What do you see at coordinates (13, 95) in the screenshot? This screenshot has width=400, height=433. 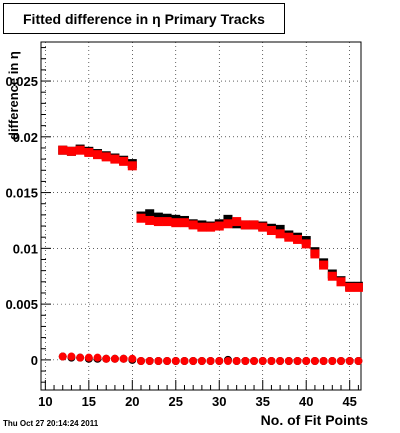 I see `y-axis-label: difference in η` at bounding box center [13, 95].